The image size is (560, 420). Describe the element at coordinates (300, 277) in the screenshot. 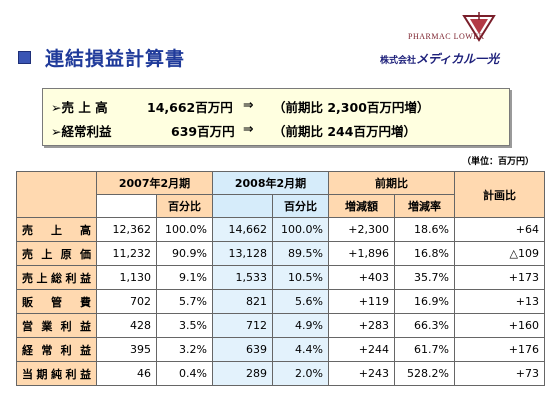

I see `cell-2008-pct: 10.5%` at that location.